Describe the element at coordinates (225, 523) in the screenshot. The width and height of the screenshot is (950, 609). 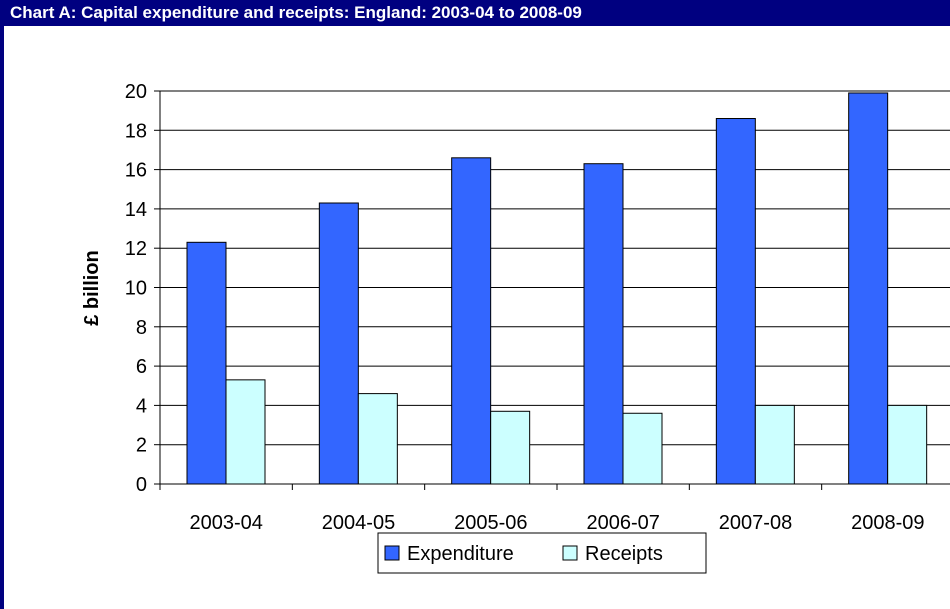
I see `x-tick-label: 2003-04` at that location.